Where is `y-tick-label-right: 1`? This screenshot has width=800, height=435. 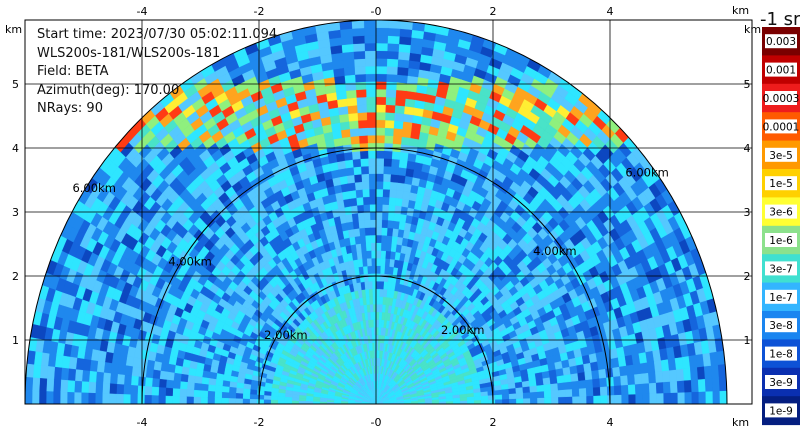
y-tick-label-right: 1 is located at coordinates (747, 340).